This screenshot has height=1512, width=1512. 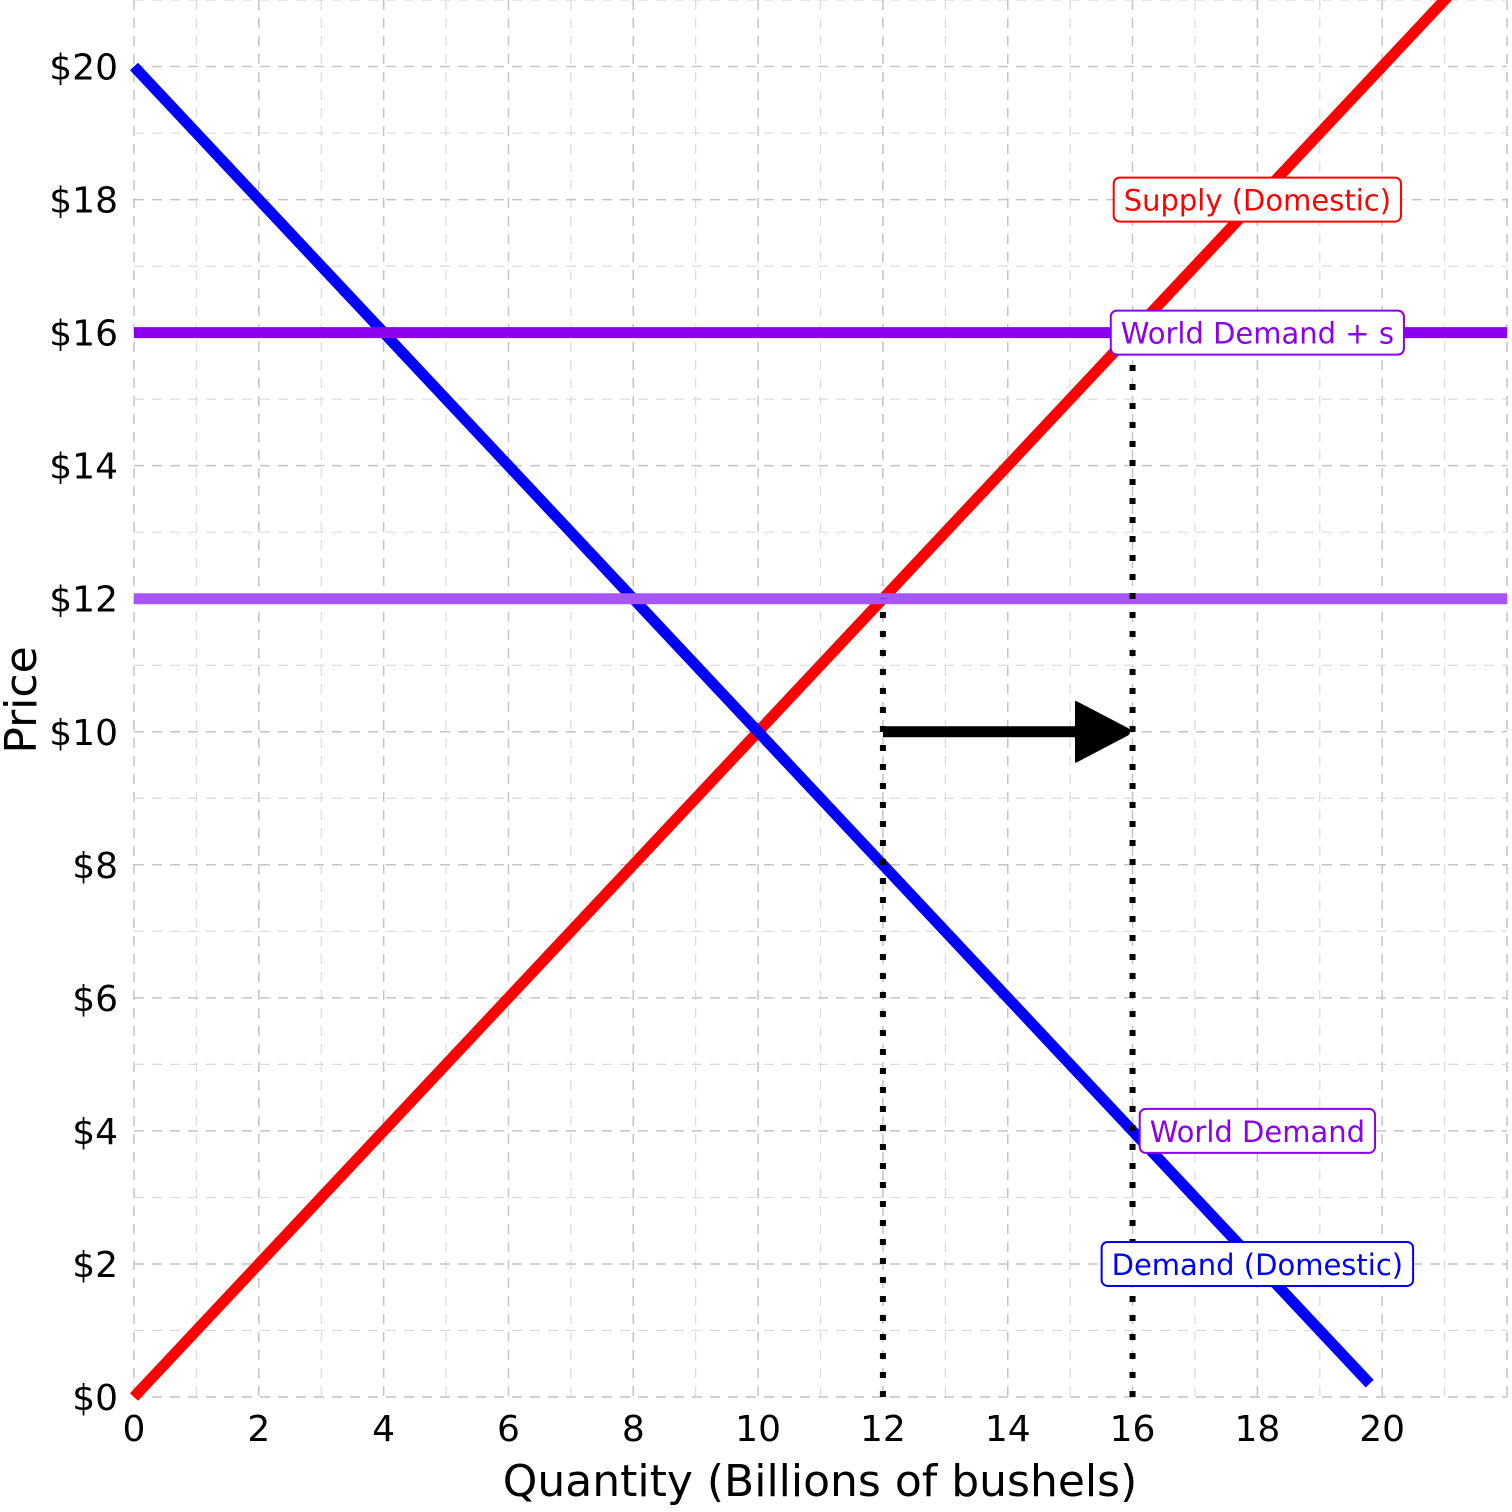 I want to click on x-tick-label: 6, so click(x=508, y=1429).